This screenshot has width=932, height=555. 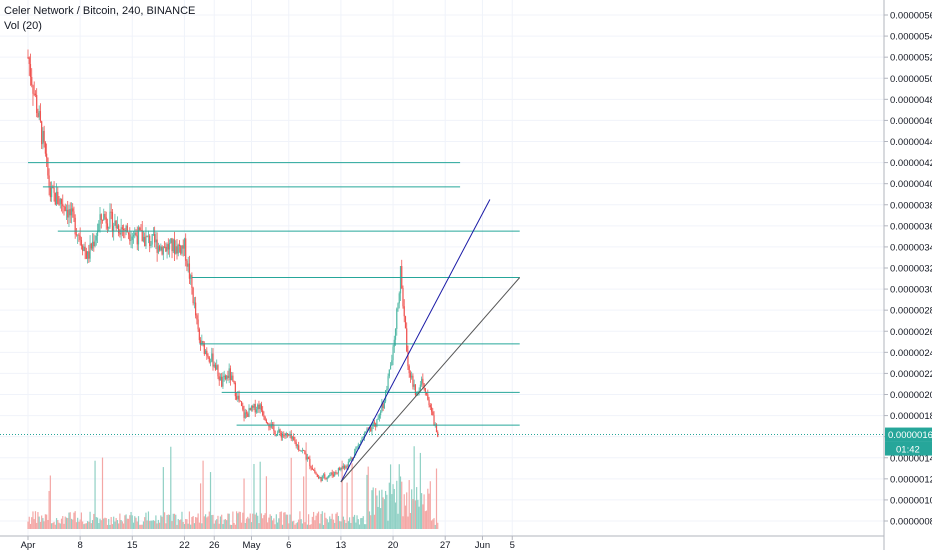 What do you see at coordinates (442, 543) in the screenshot?
I see `time-axis: Apr 8 15 22 26 May 6 13 20 27 Jun 5` at bounding box center [442, 543].